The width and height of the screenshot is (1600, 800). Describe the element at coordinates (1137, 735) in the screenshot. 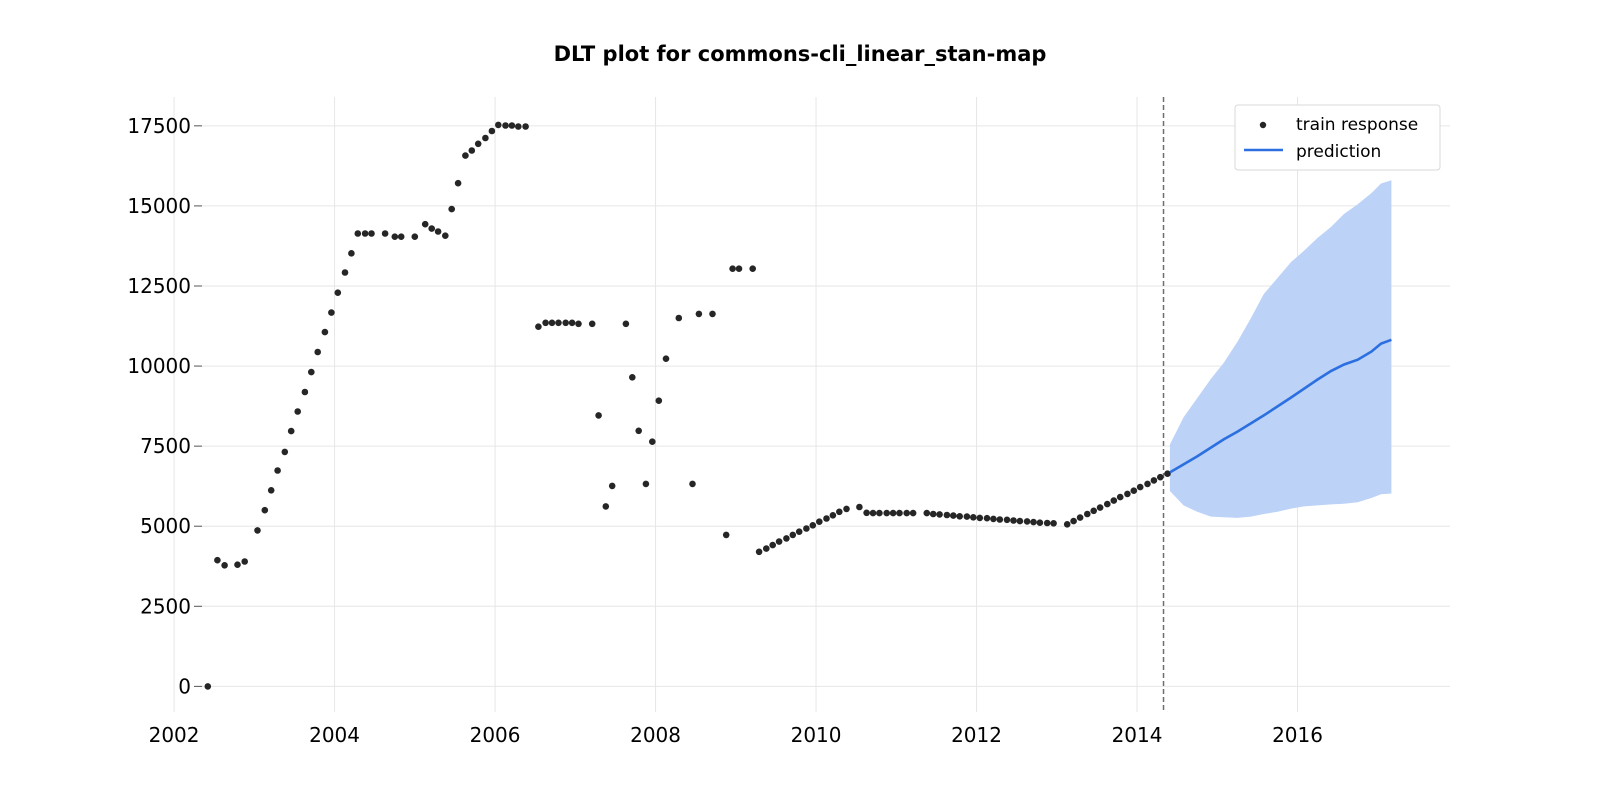

I see `x-tick-label: 2014` at that location.